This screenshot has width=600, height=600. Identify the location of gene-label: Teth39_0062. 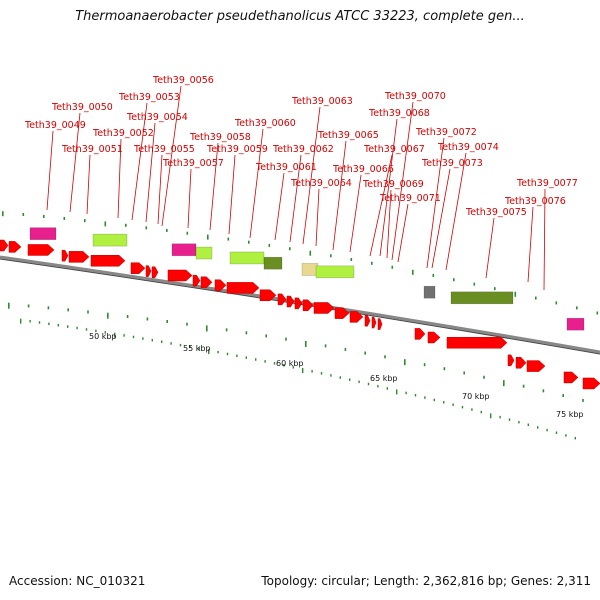
(303, 149).